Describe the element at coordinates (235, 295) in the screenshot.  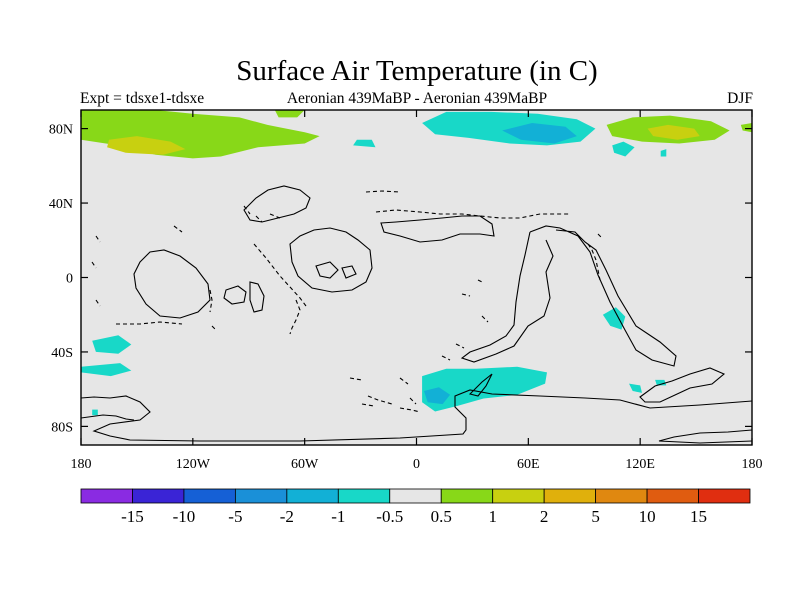
I see `coastline-west-island` at that location.